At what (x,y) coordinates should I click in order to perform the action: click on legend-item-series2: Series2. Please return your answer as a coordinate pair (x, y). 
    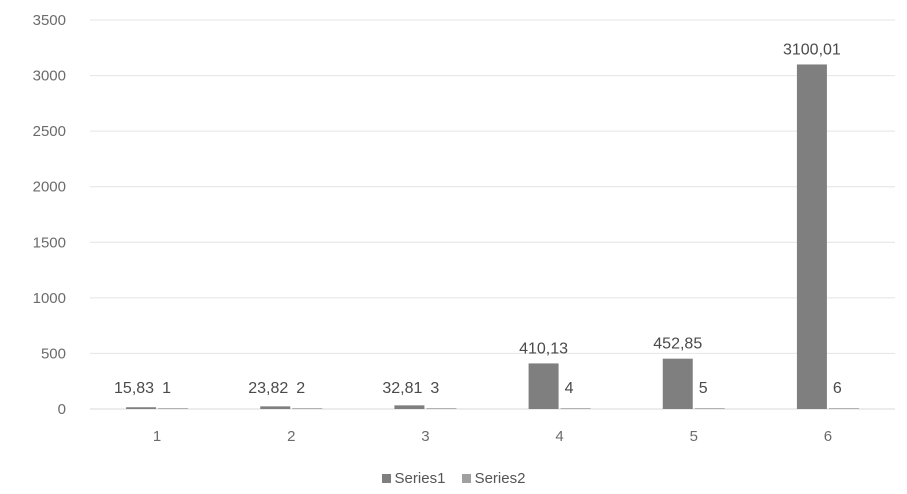
    Looking at the image, I should click on (493, 478).